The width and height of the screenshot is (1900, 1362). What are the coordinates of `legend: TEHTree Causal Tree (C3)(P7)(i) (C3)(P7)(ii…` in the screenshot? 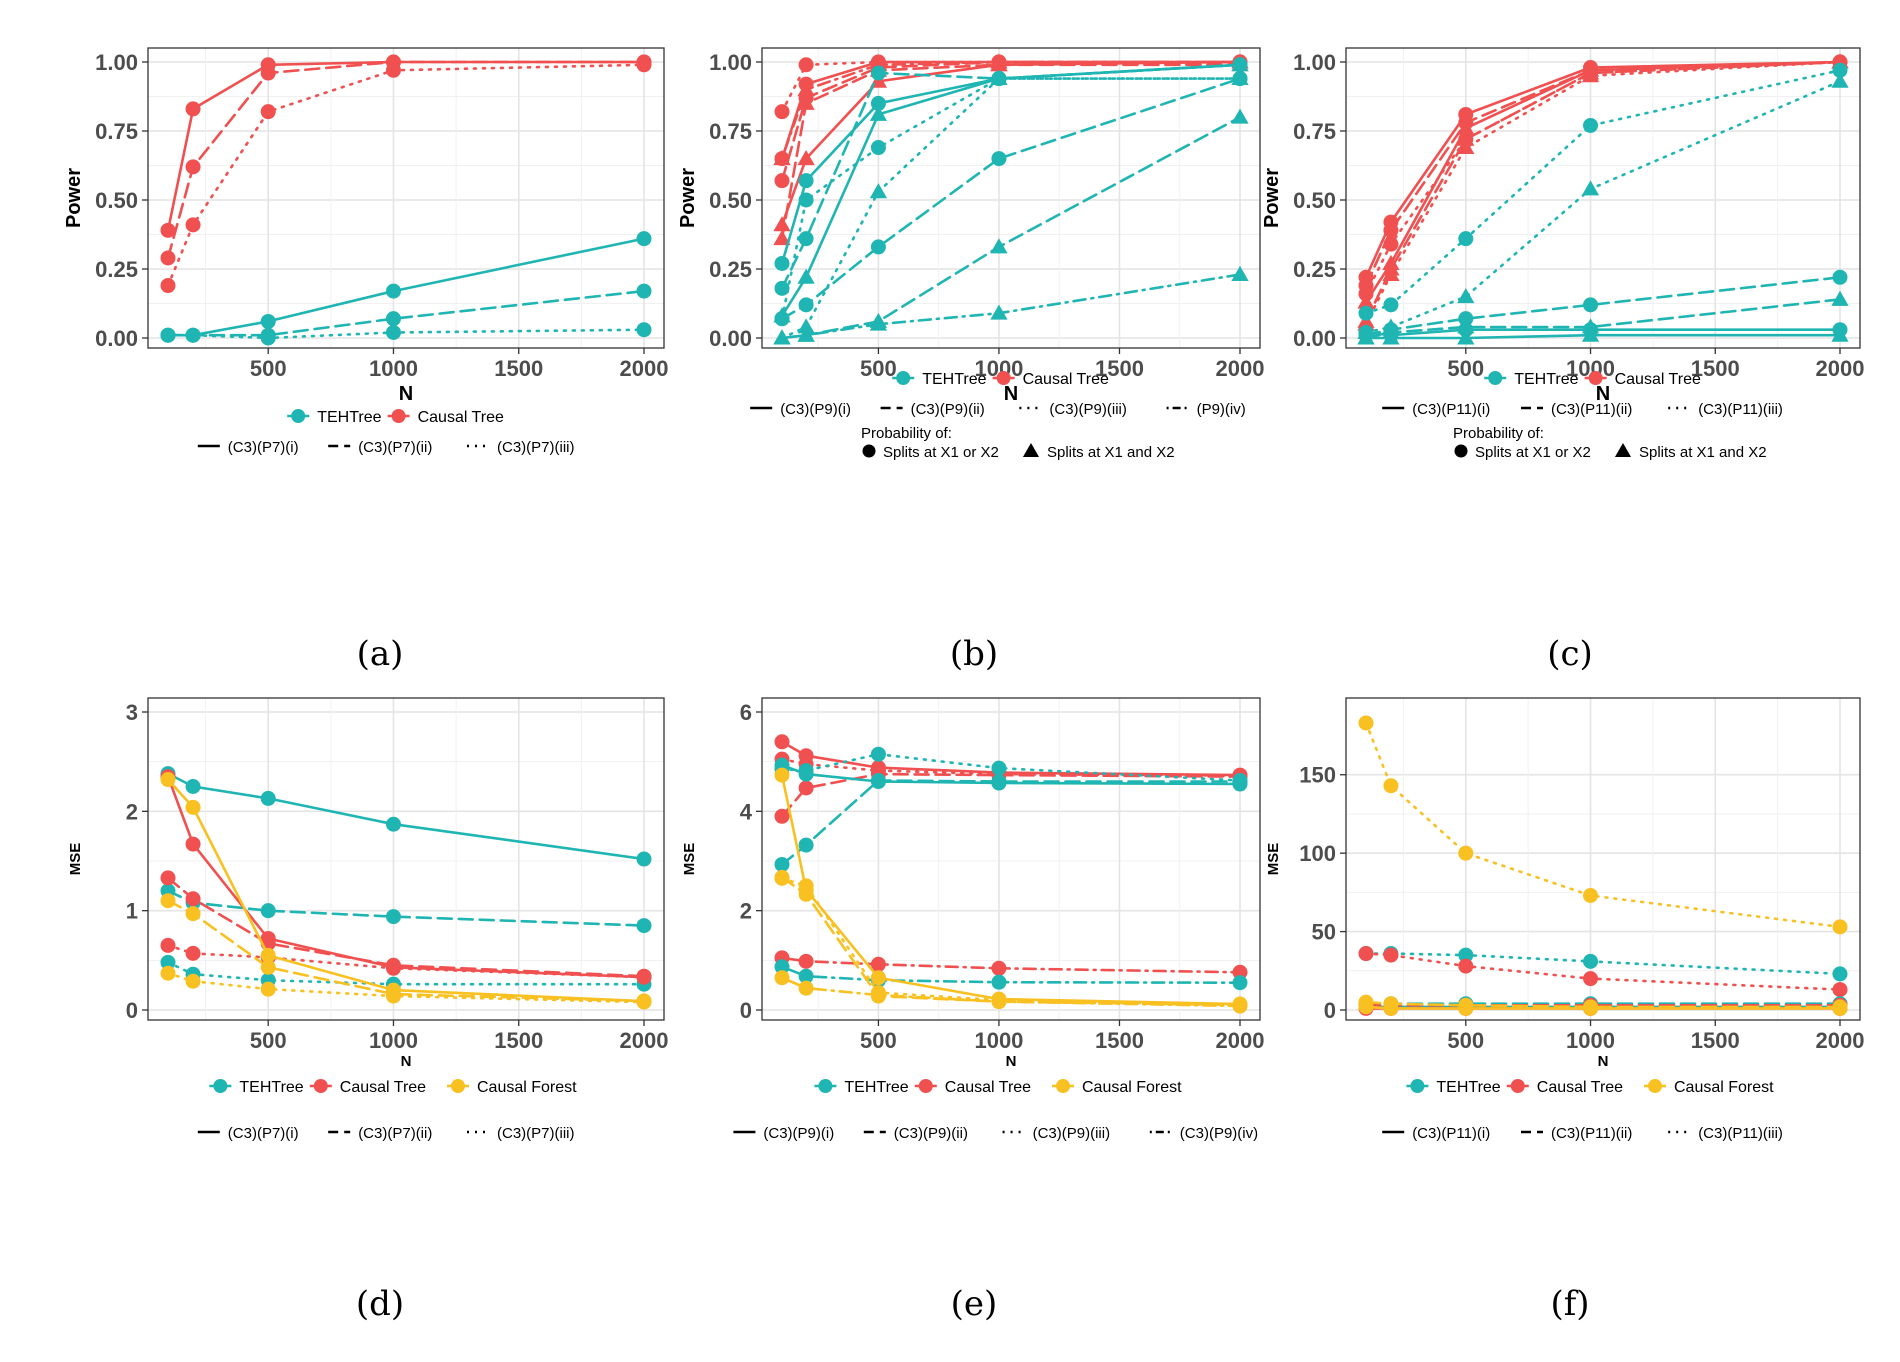 It's located at (386, 432).